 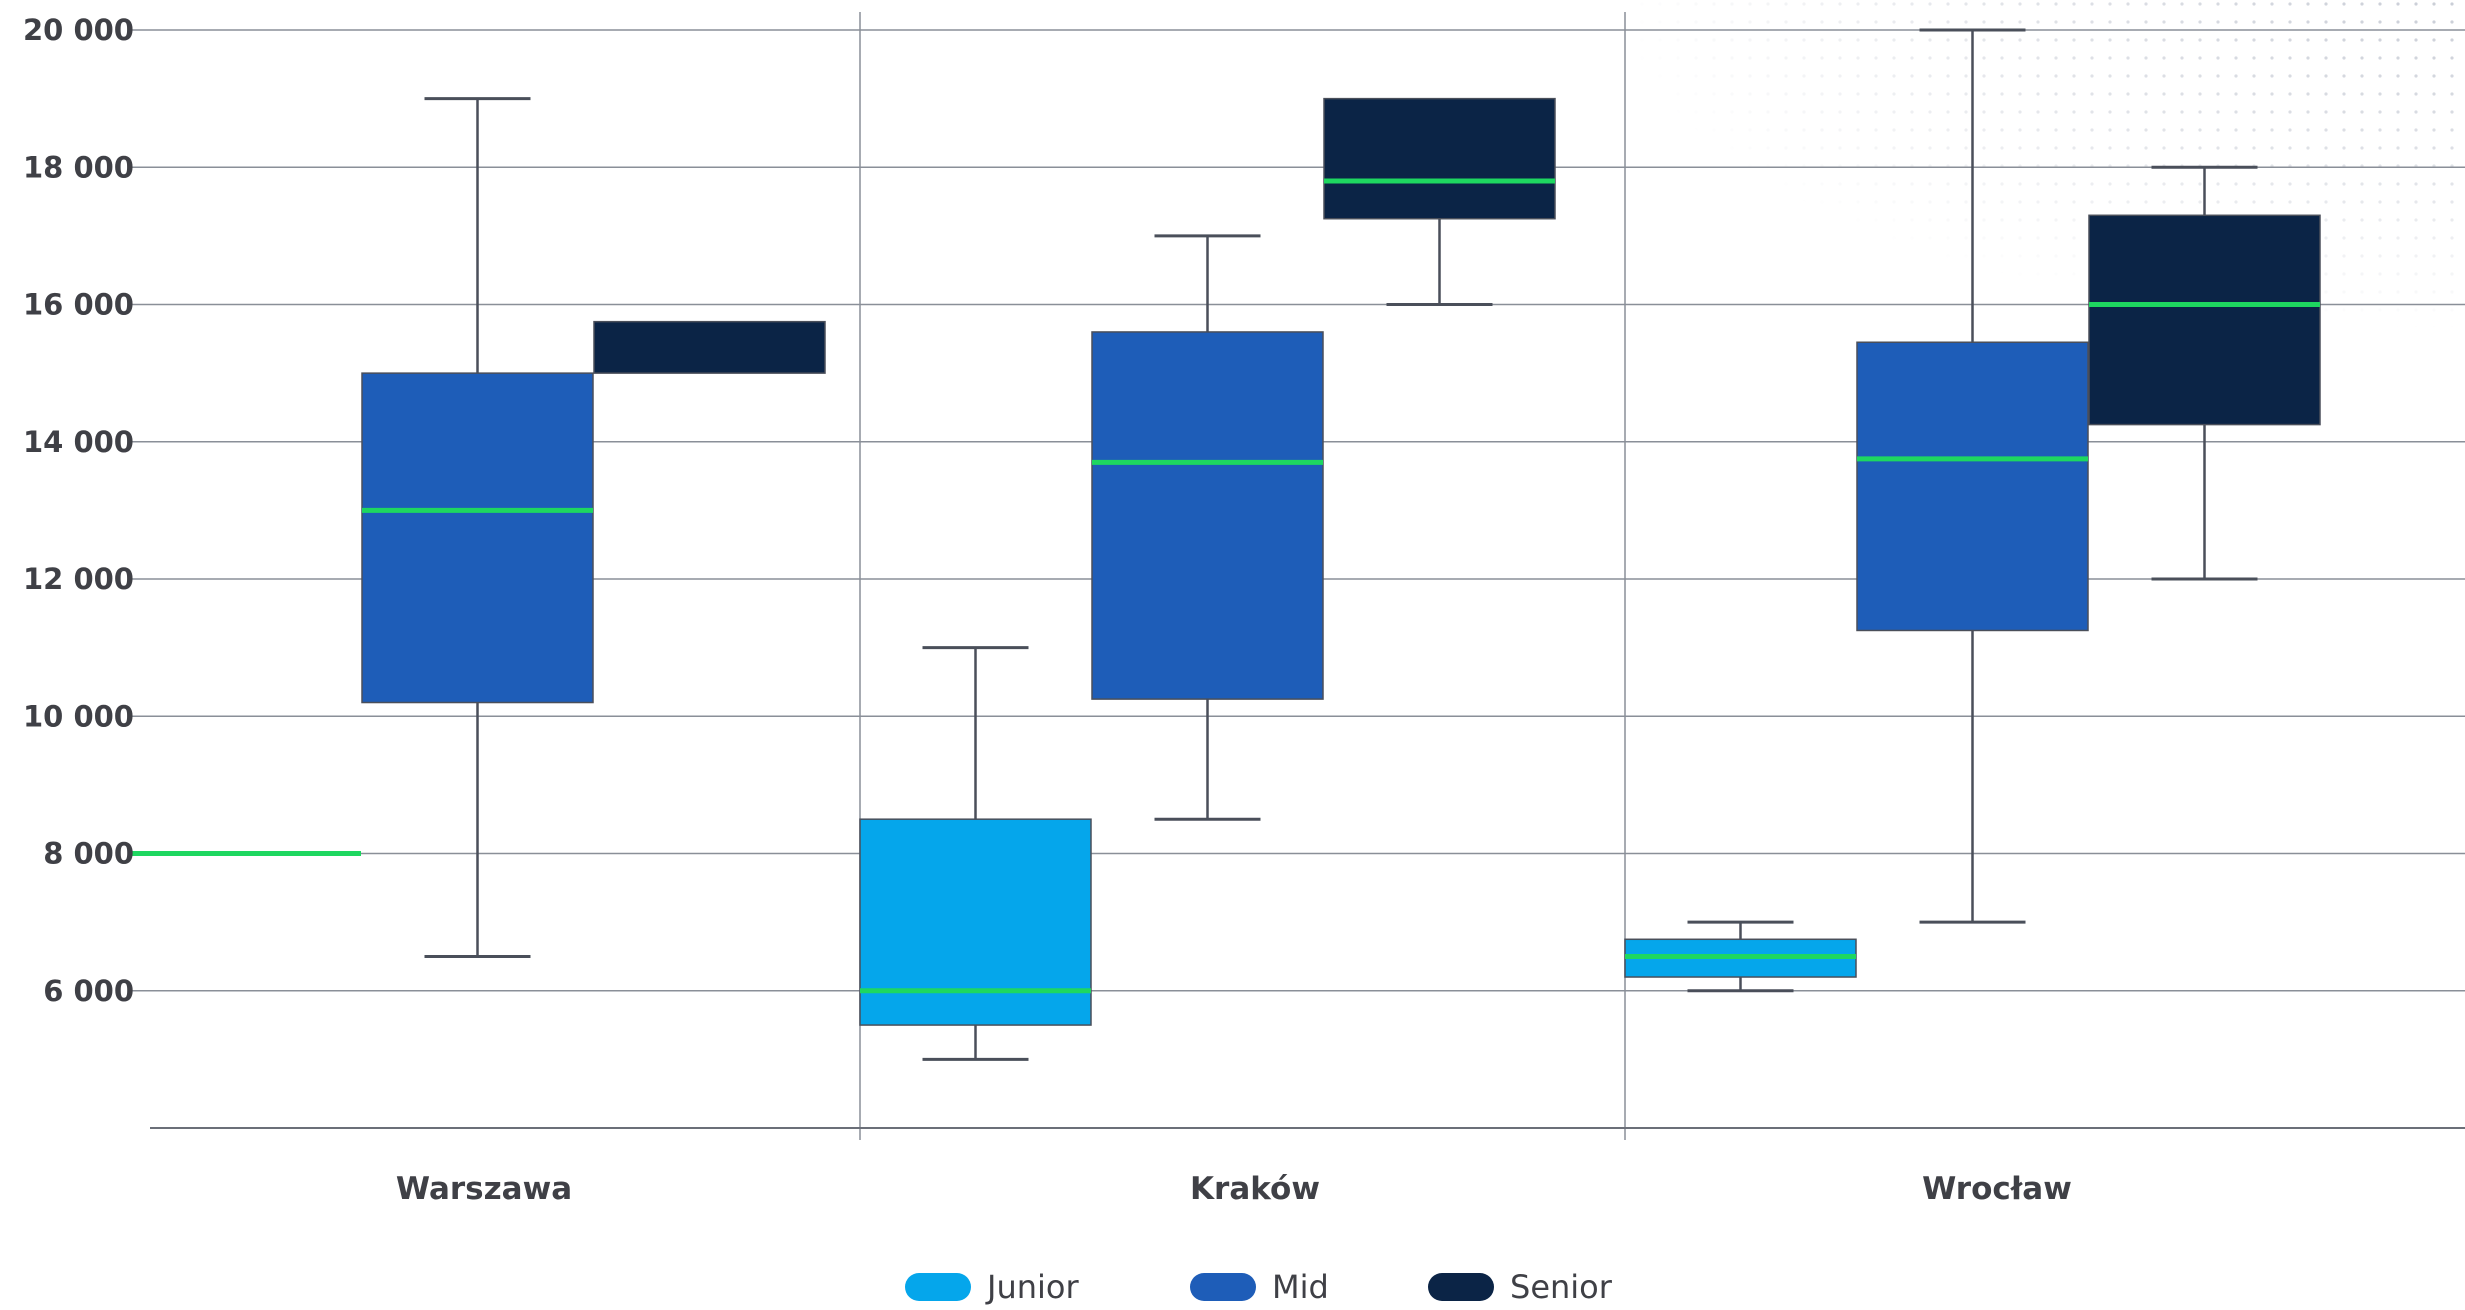 I want to click on box-senior-warszawa, so click(x=709, y=347).